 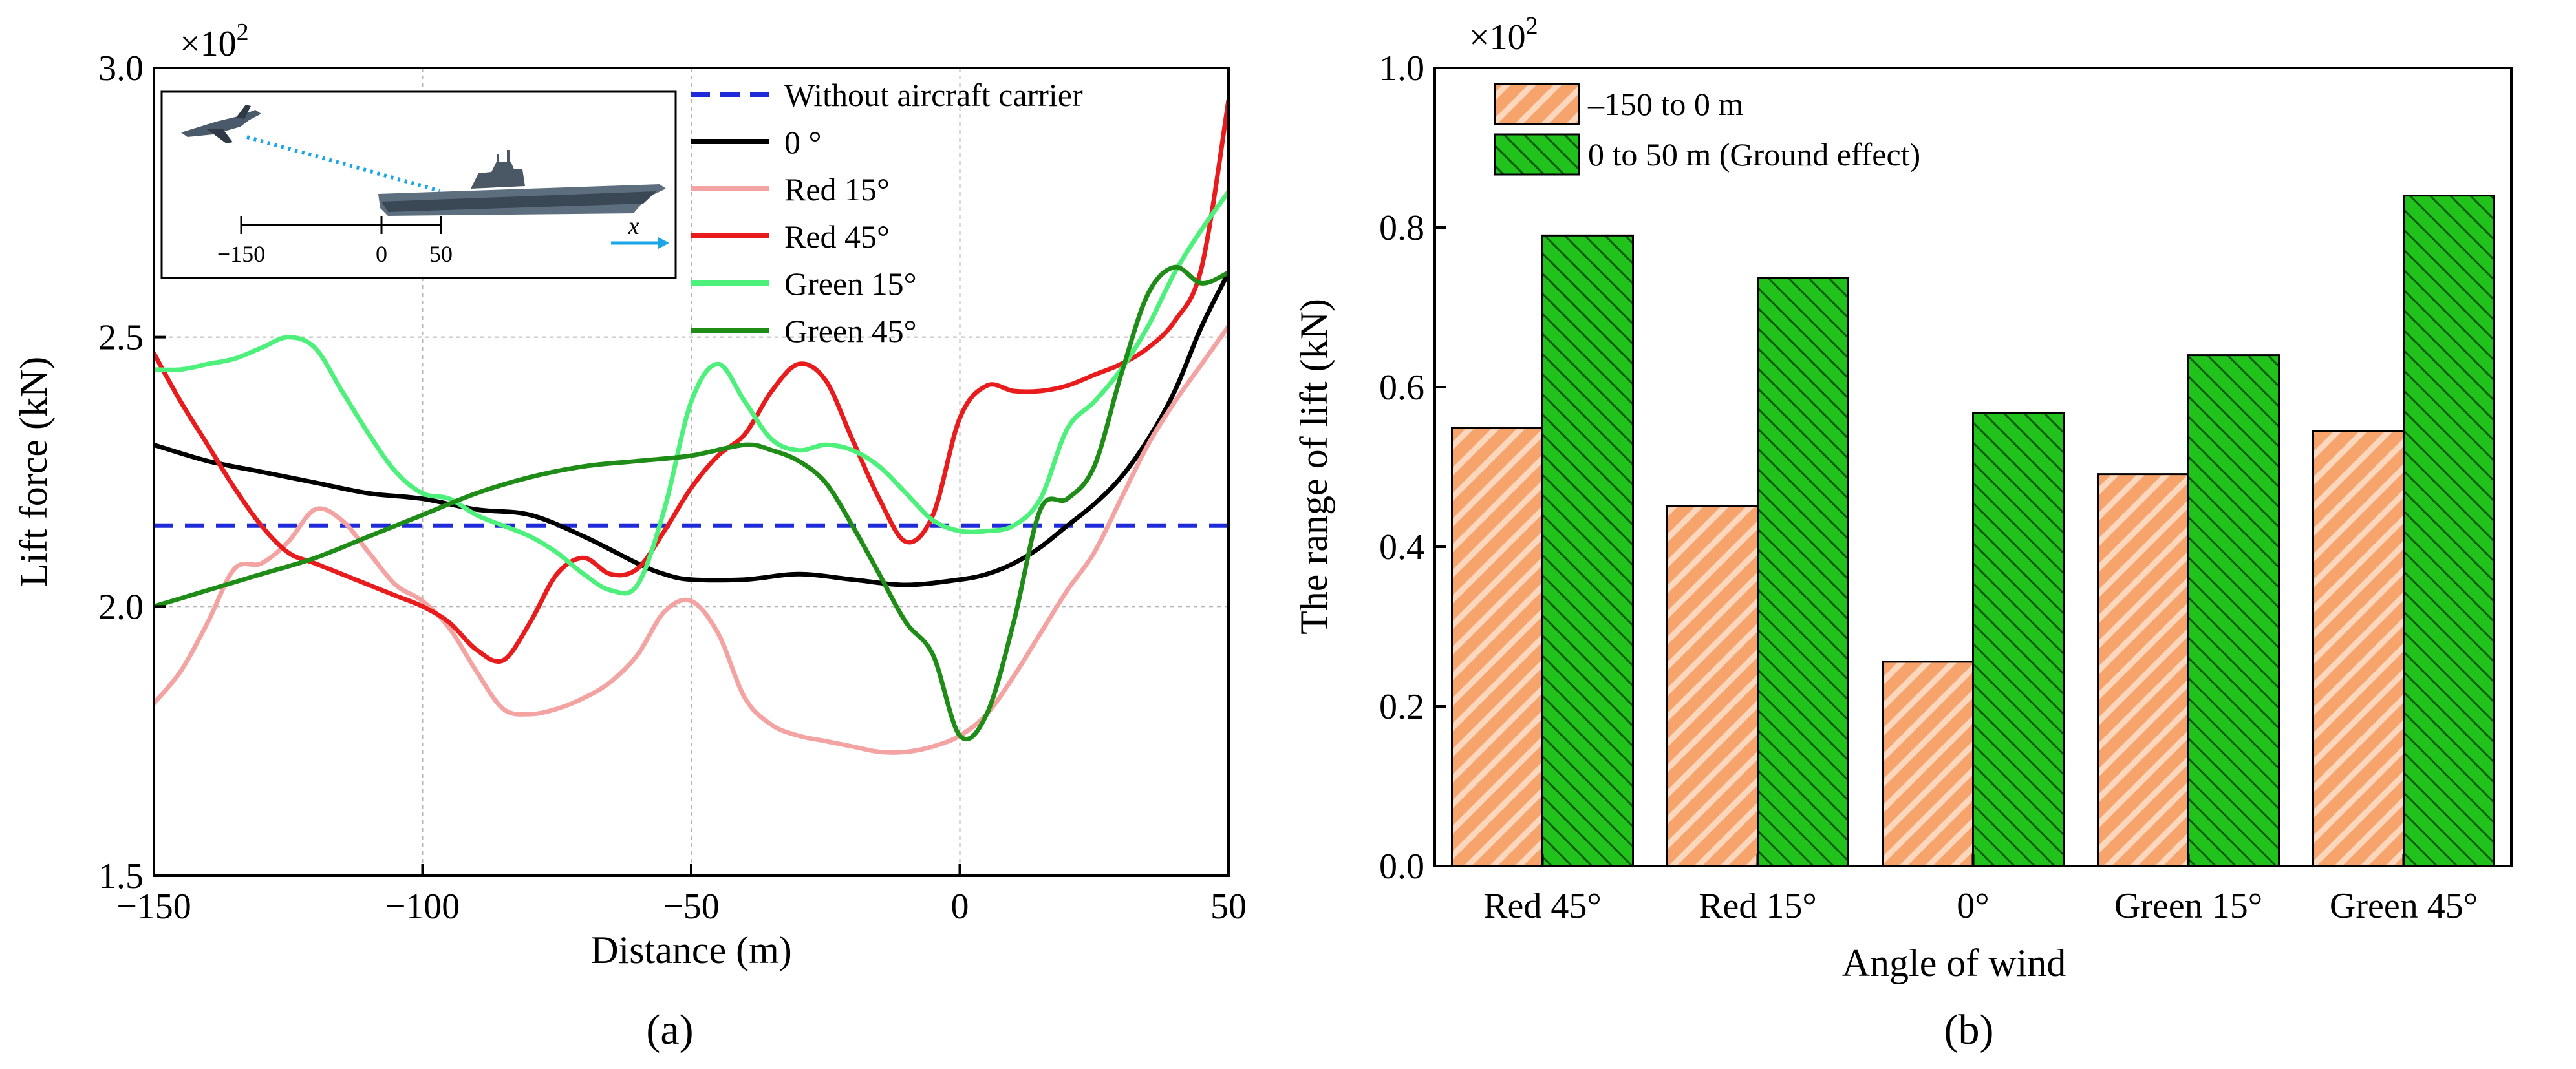 What do you see at coordinates (2404, 906) in the screenshot?
I see `x-tick-label: Green 45°` at bounding box center [2404, 906].